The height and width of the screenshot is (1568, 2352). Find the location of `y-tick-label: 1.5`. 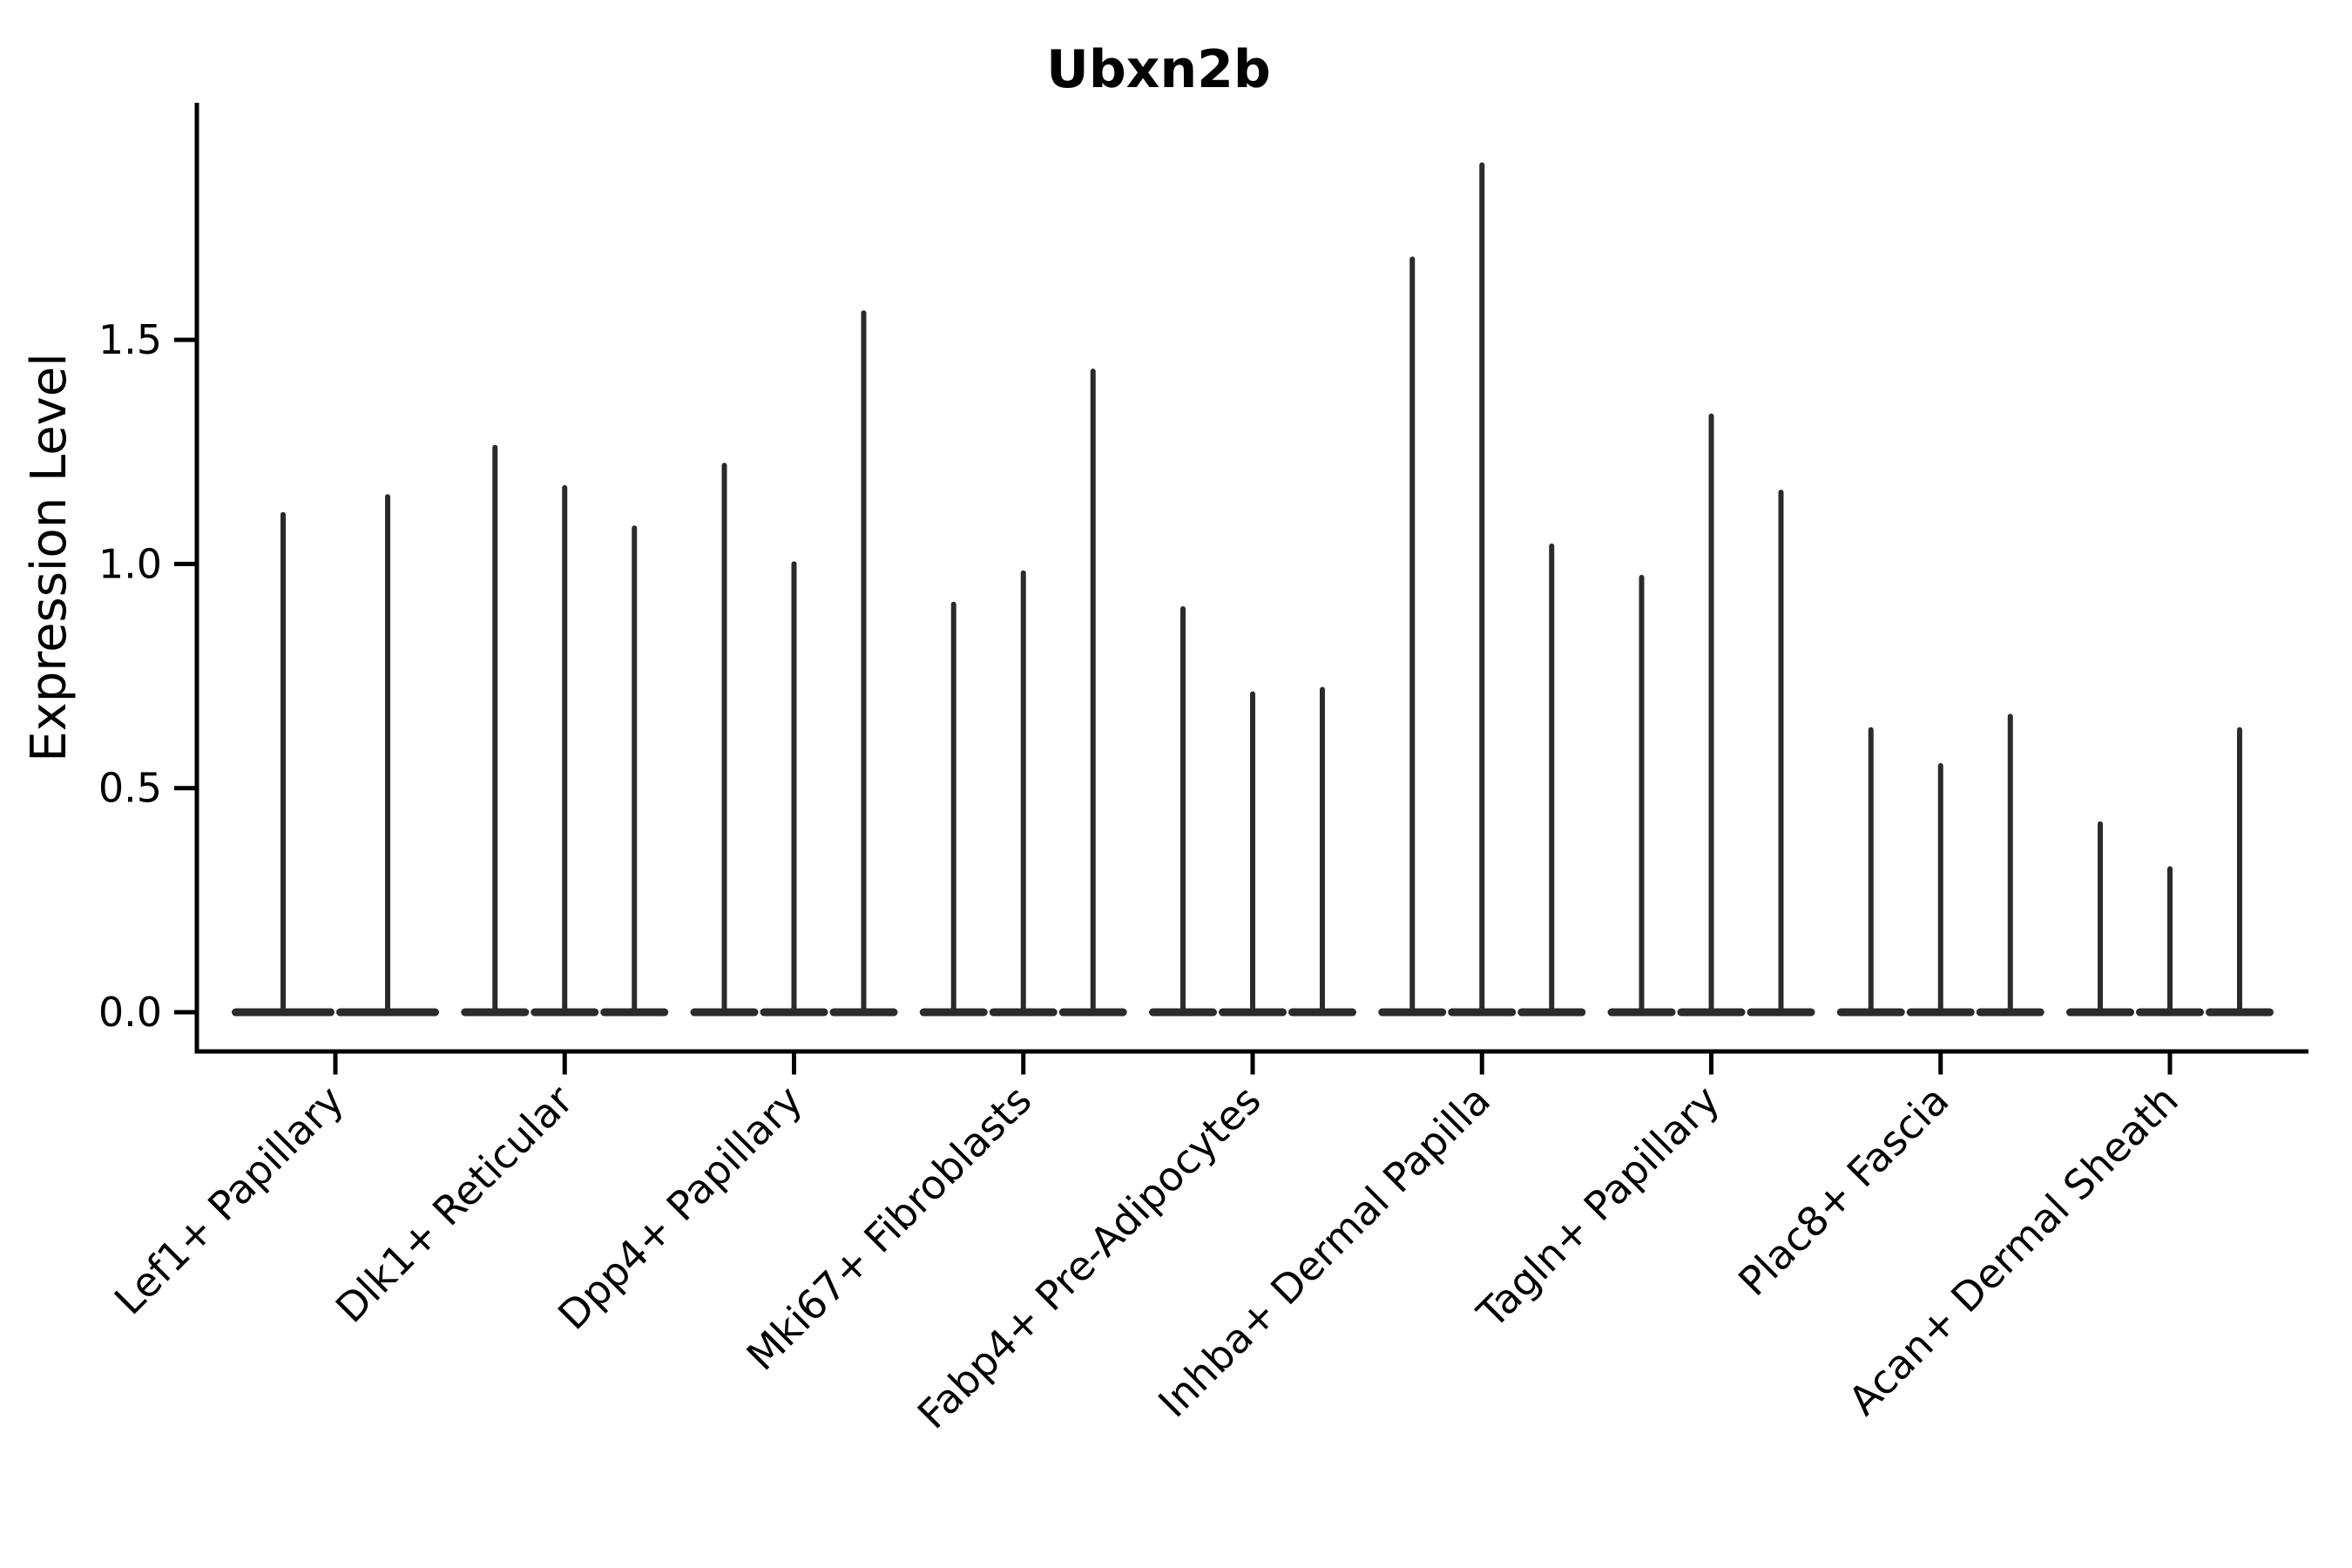

y-tick-label: 1.5 is located at coordinates (130, 339).